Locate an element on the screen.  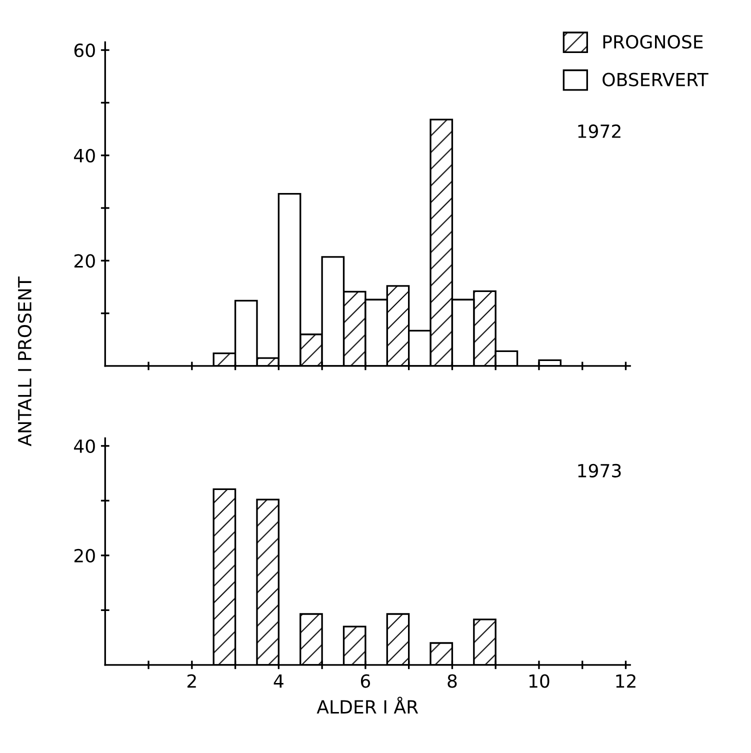
x-tick-label: 8 is located at coordinates (452, 681).